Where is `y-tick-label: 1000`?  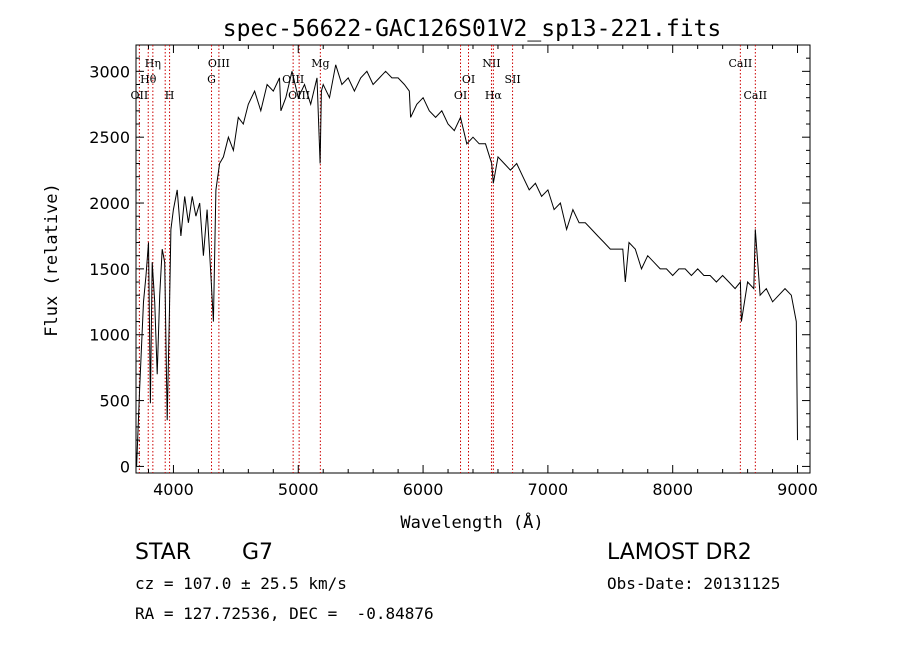
y-tick-label: 1000 is located at coordinates (109, 335).